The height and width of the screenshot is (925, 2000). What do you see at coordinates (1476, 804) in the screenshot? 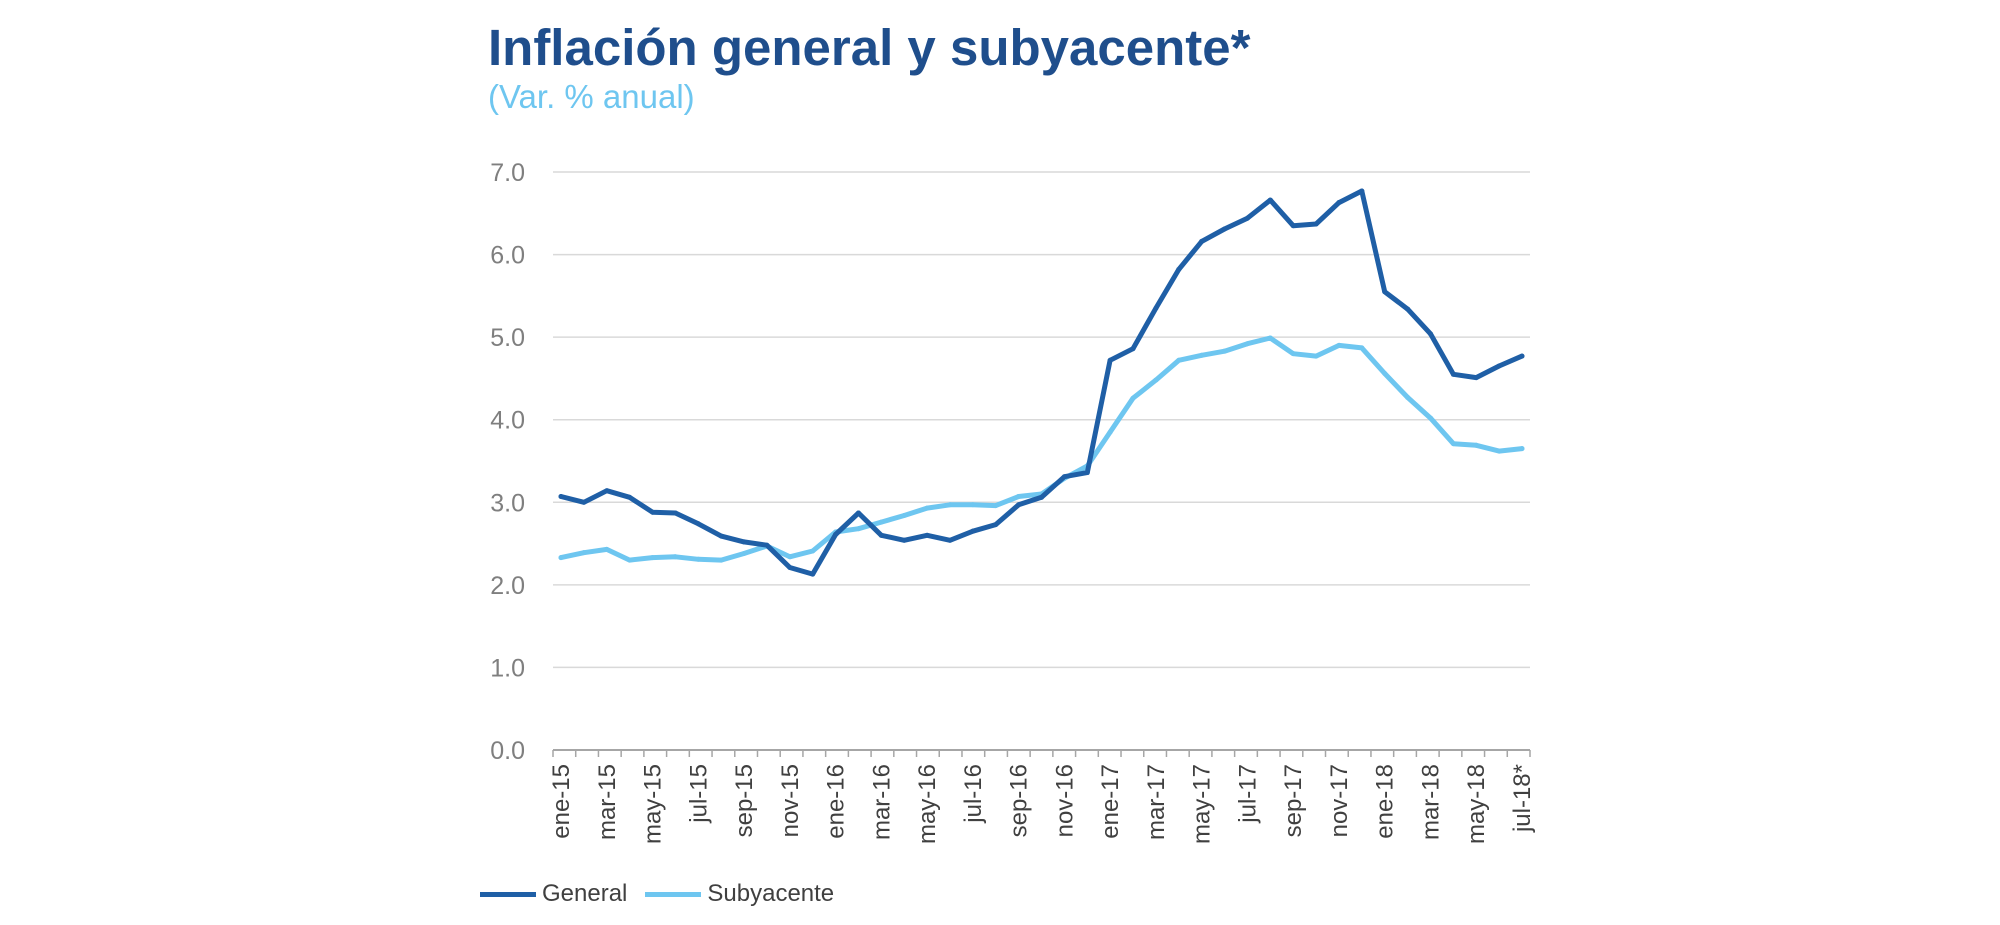
I see `x-tick-label: may-18` at bounding box center [1476, 804].